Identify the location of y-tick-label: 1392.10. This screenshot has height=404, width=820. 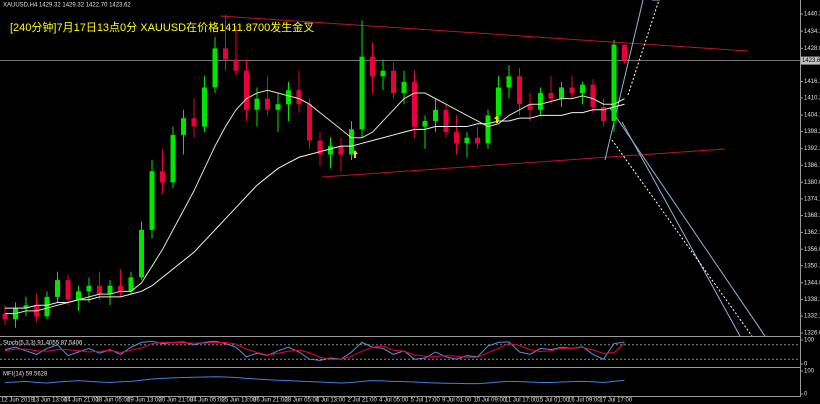
(812, 149).